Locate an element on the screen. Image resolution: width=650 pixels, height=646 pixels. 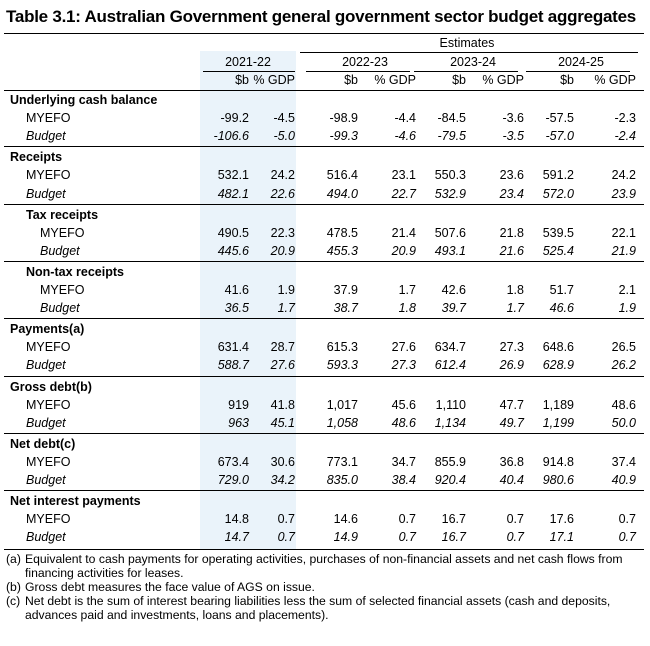
table-cell: 23.4 is located at coordinates (511, 193).